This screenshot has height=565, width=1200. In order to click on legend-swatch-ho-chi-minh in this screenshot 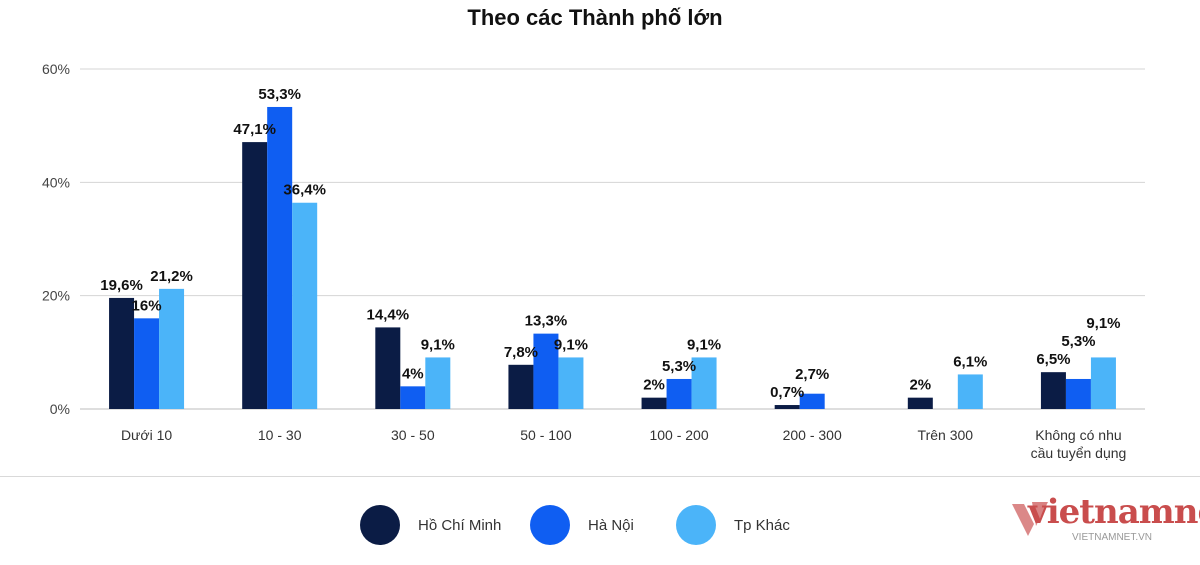, I will do `click(380, 525)`.